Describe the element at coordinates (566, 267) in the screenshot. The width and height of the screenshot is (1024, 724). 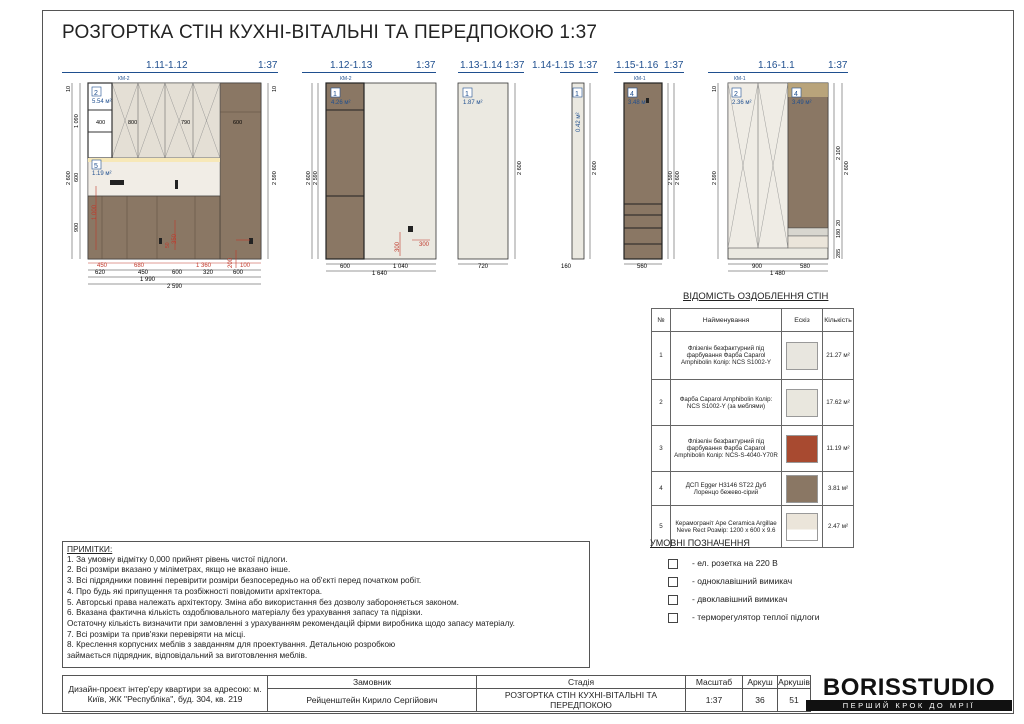
I see `svg-text: 160` at that location.